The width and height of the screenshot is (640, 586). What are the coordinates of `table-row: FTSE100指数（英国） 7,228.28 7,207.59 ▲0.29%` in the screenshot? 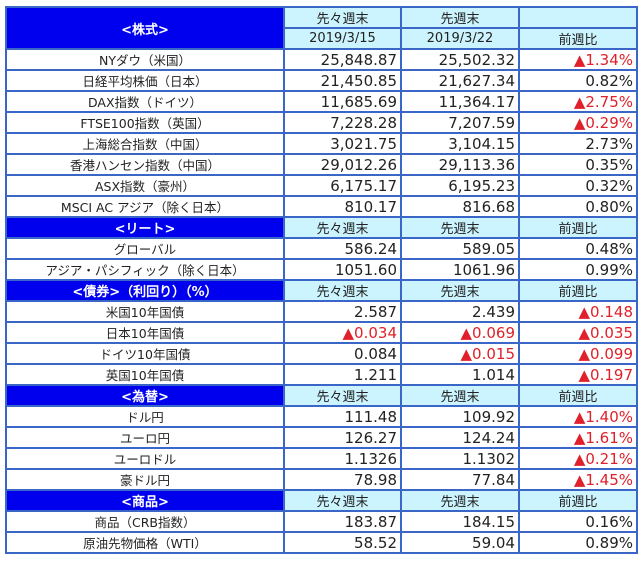 It's located at (321, 122).